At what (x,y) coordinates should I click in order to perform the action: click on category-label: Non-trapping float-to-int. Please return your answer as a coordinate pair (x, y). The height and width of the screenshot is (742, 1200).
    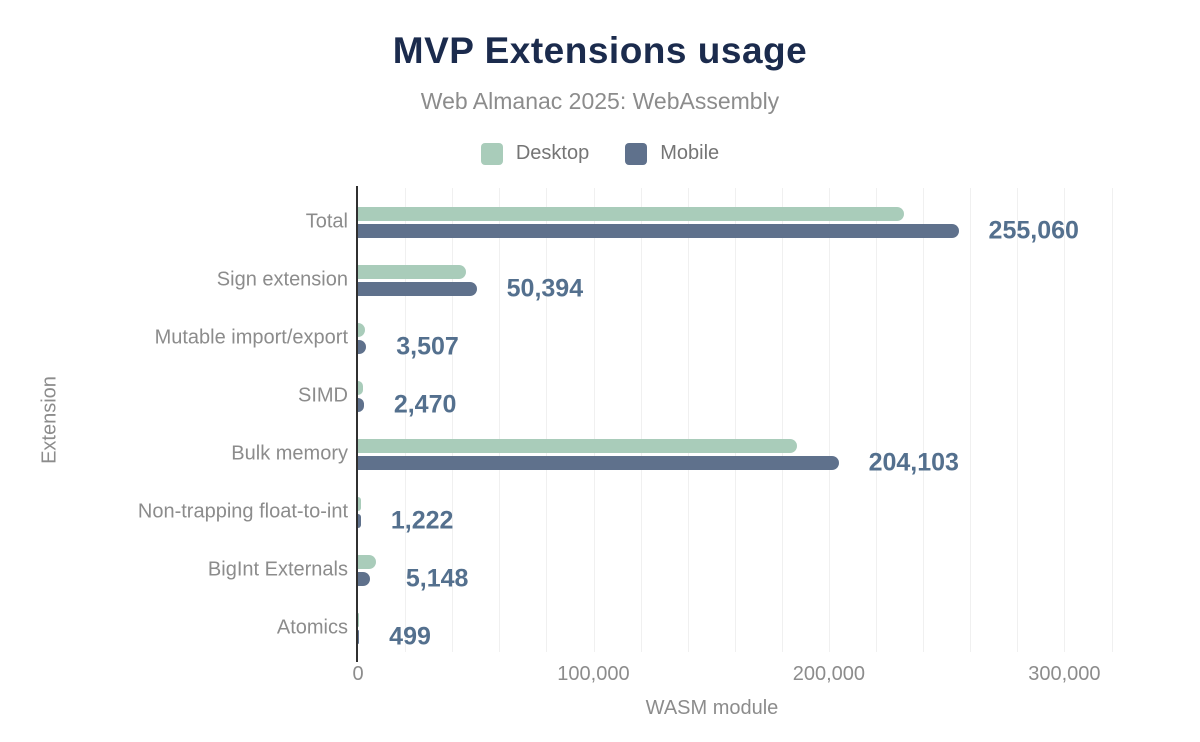
    Looking at the image, I should click on (242, 511).